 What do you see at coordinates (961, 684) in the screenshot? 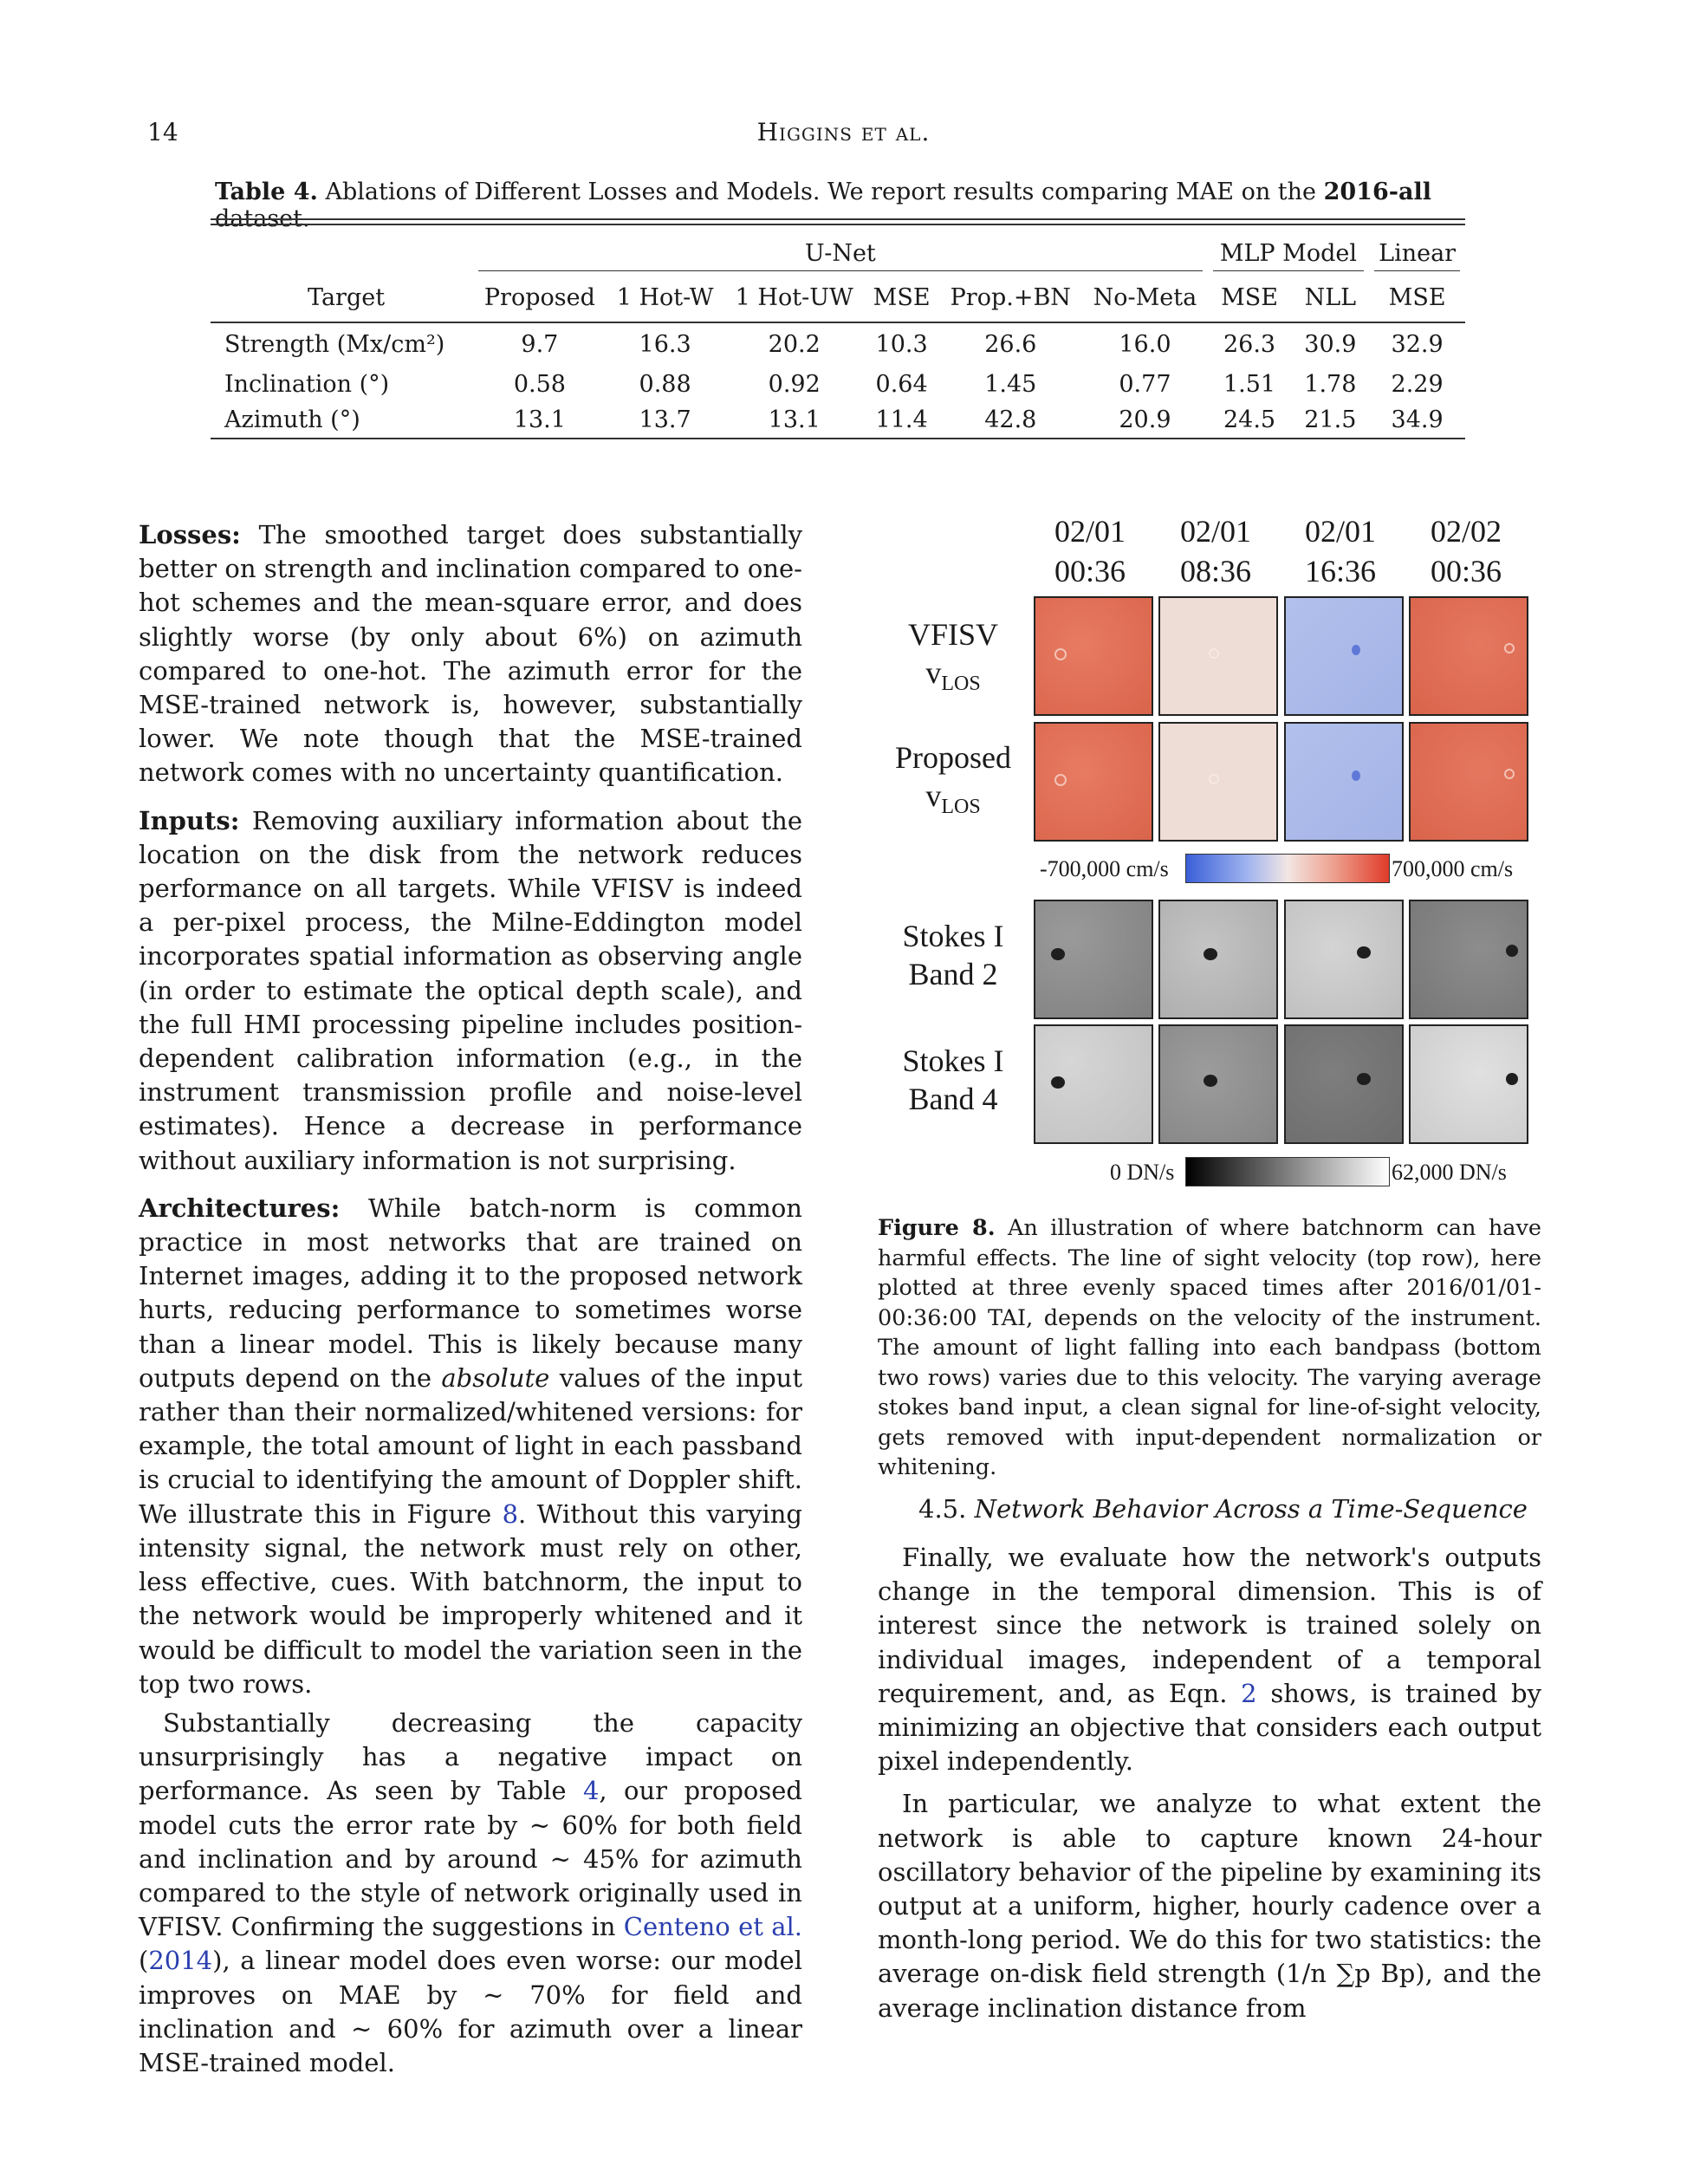
I see `row-label-subscript: LOS` at bounding box center [961, 684].